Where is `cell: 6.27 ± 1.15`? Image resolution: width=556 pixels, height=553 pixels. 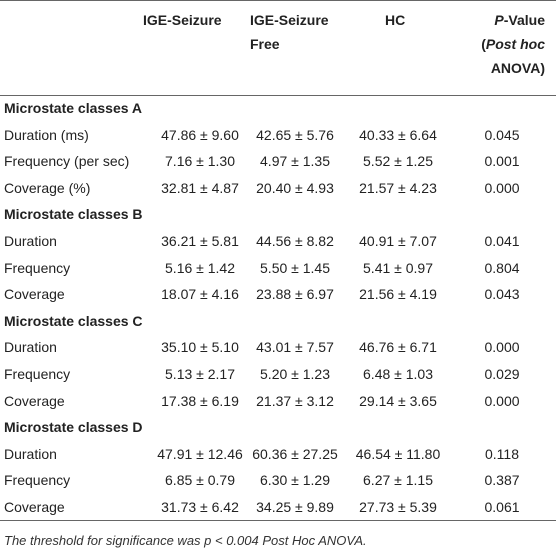
cell: 6.27 ± 1.15 is located at coordinates (398, 480).